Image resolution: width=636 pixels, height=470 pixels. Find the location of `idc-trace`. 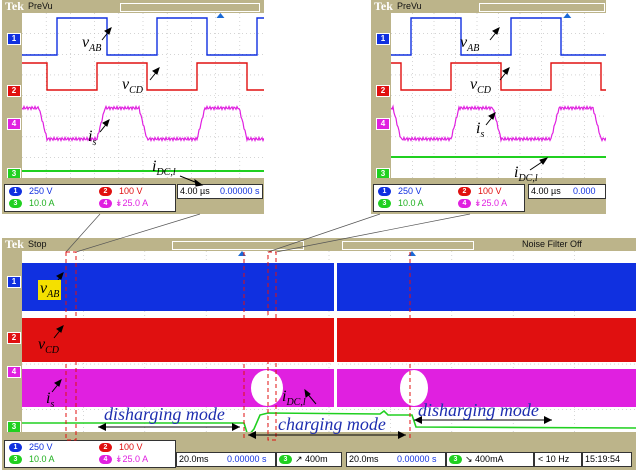

idc-trace is located at coordinates (329, 420).